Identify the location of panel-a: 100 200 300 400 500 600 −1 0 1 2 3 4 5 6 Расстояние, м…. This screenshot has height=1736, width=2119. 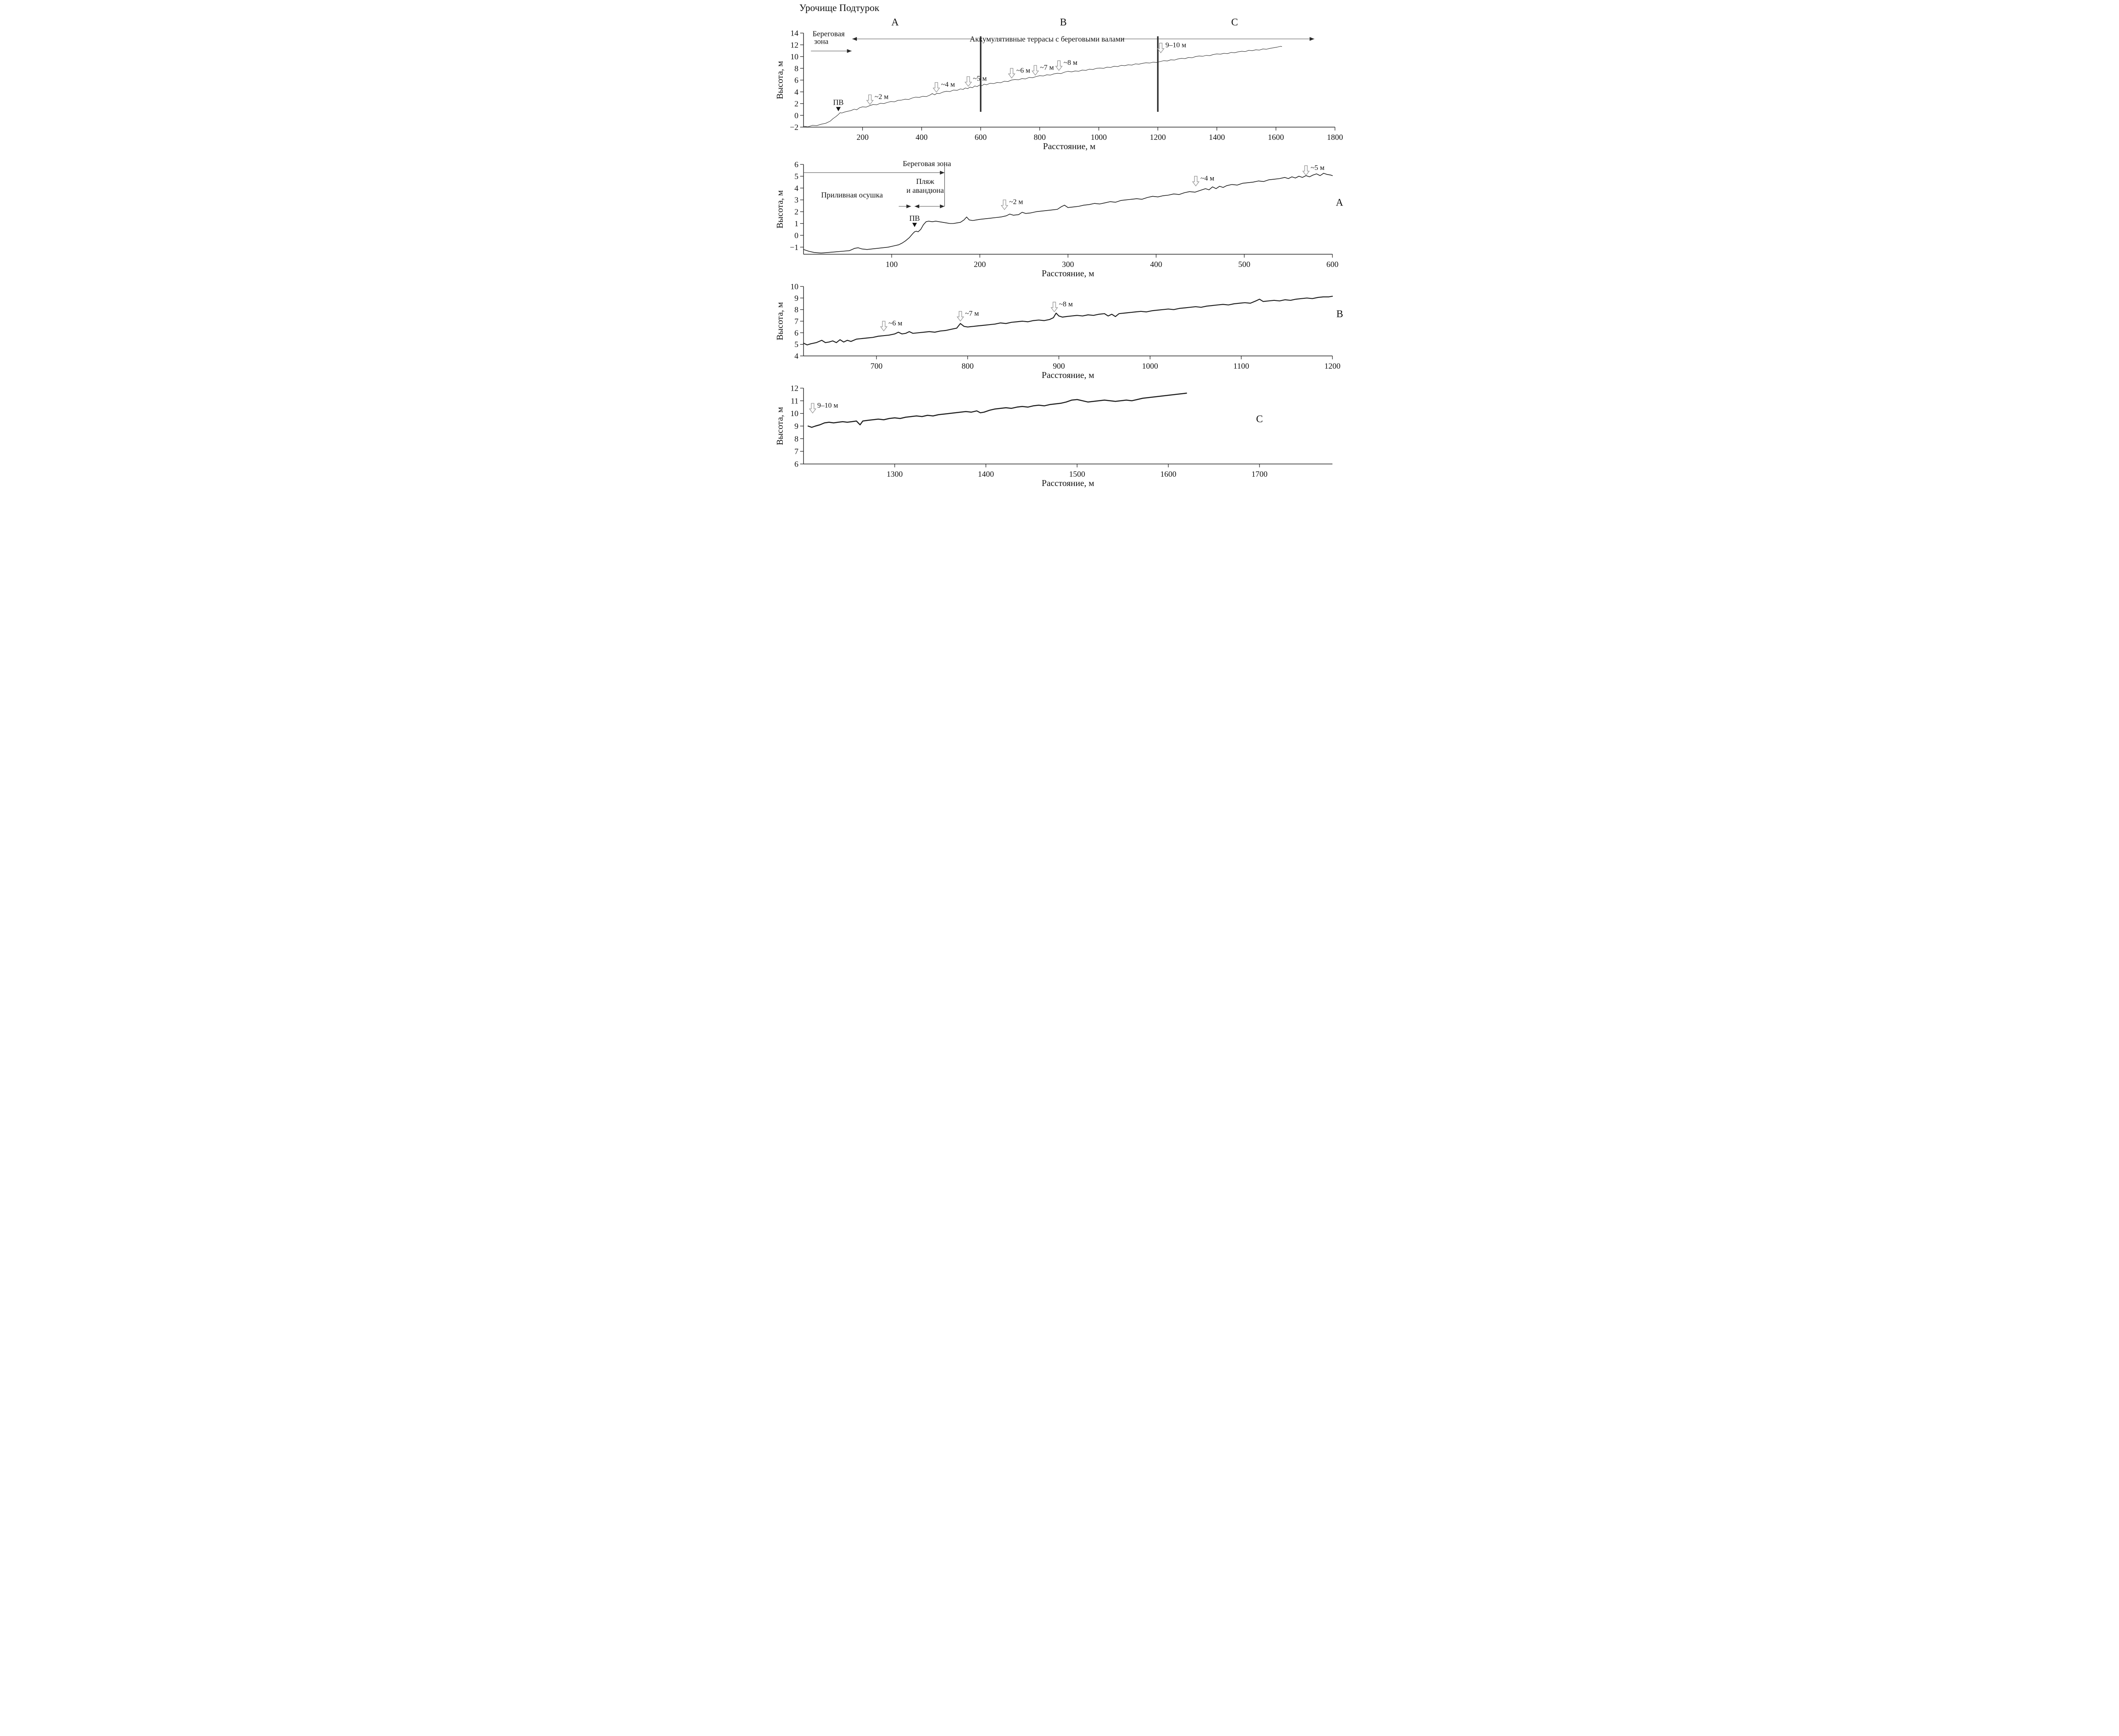
(1059, 217).